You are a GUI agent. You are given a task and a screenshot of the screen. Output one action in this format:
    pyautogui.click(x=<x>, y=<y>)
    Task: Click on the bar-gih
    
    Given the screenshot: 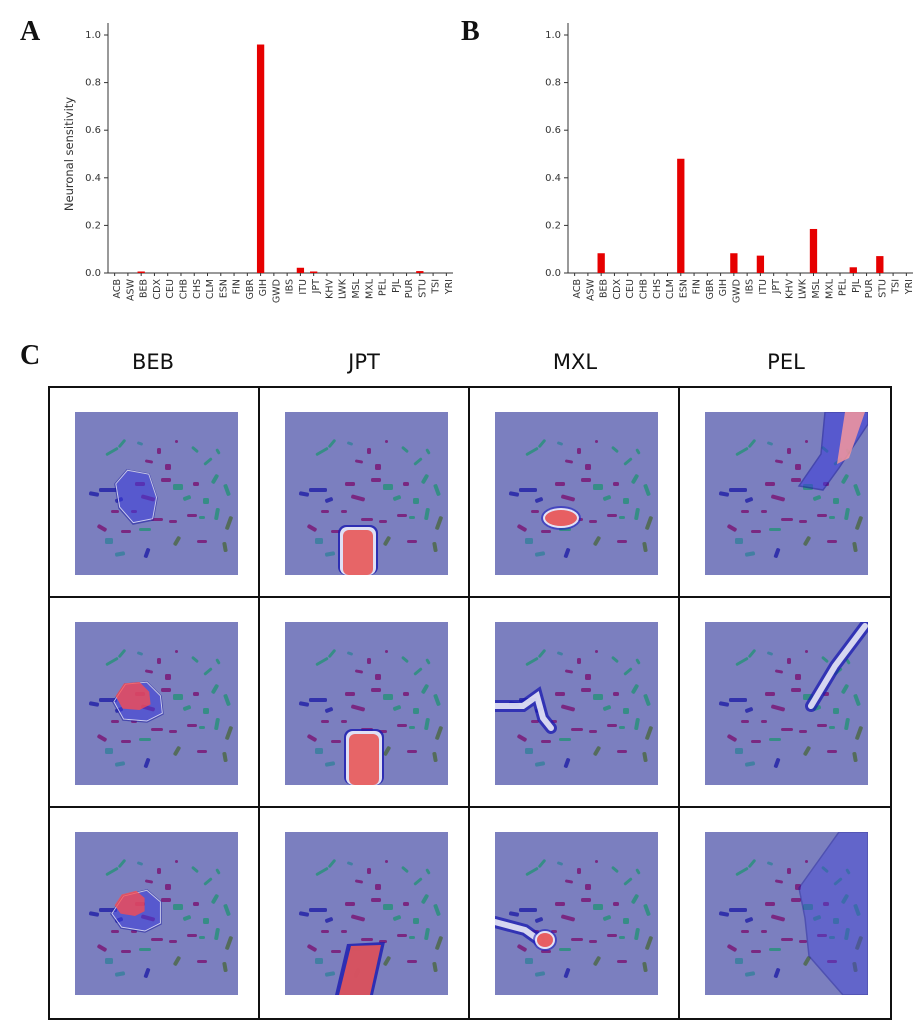 What is the action you would take?
    pyautogui.click(x=260, y=158)
    